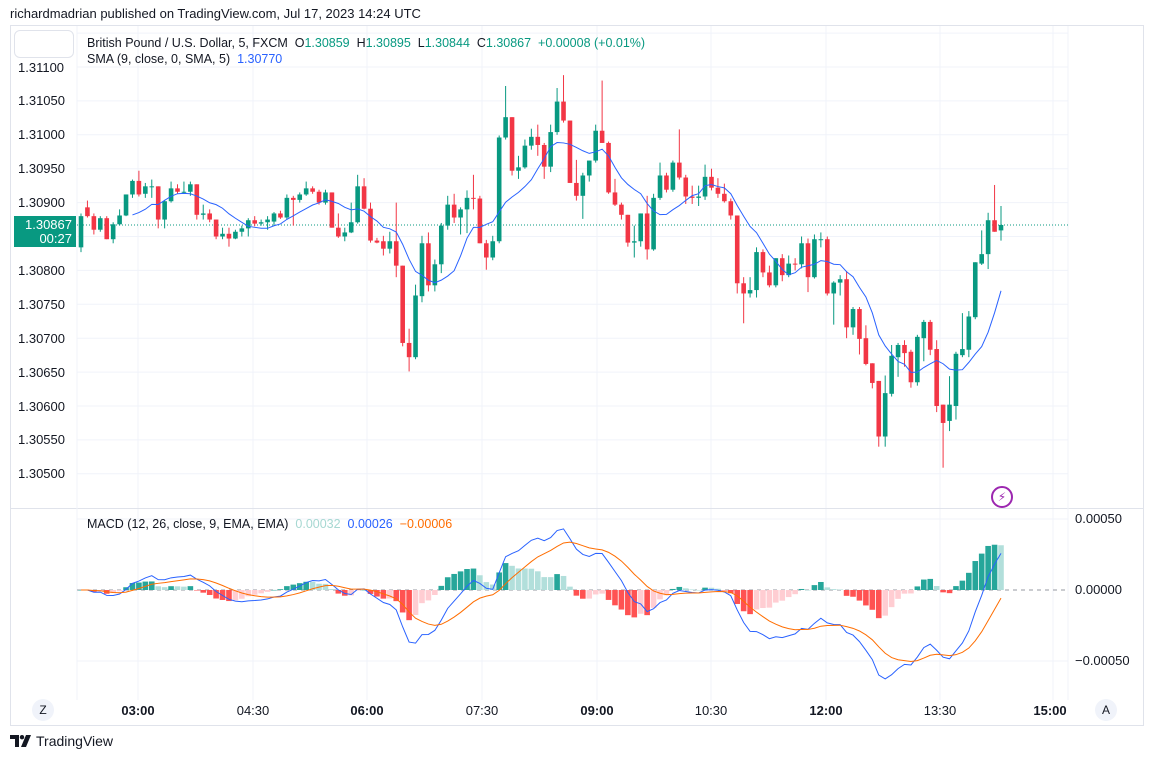 The image size is (1154, 759). Describe the element at coordinates (184, 59) in the screenshot. I see `sma-legend: SMA (9, close, 0, SMA, 5) 1.30770` at that location.